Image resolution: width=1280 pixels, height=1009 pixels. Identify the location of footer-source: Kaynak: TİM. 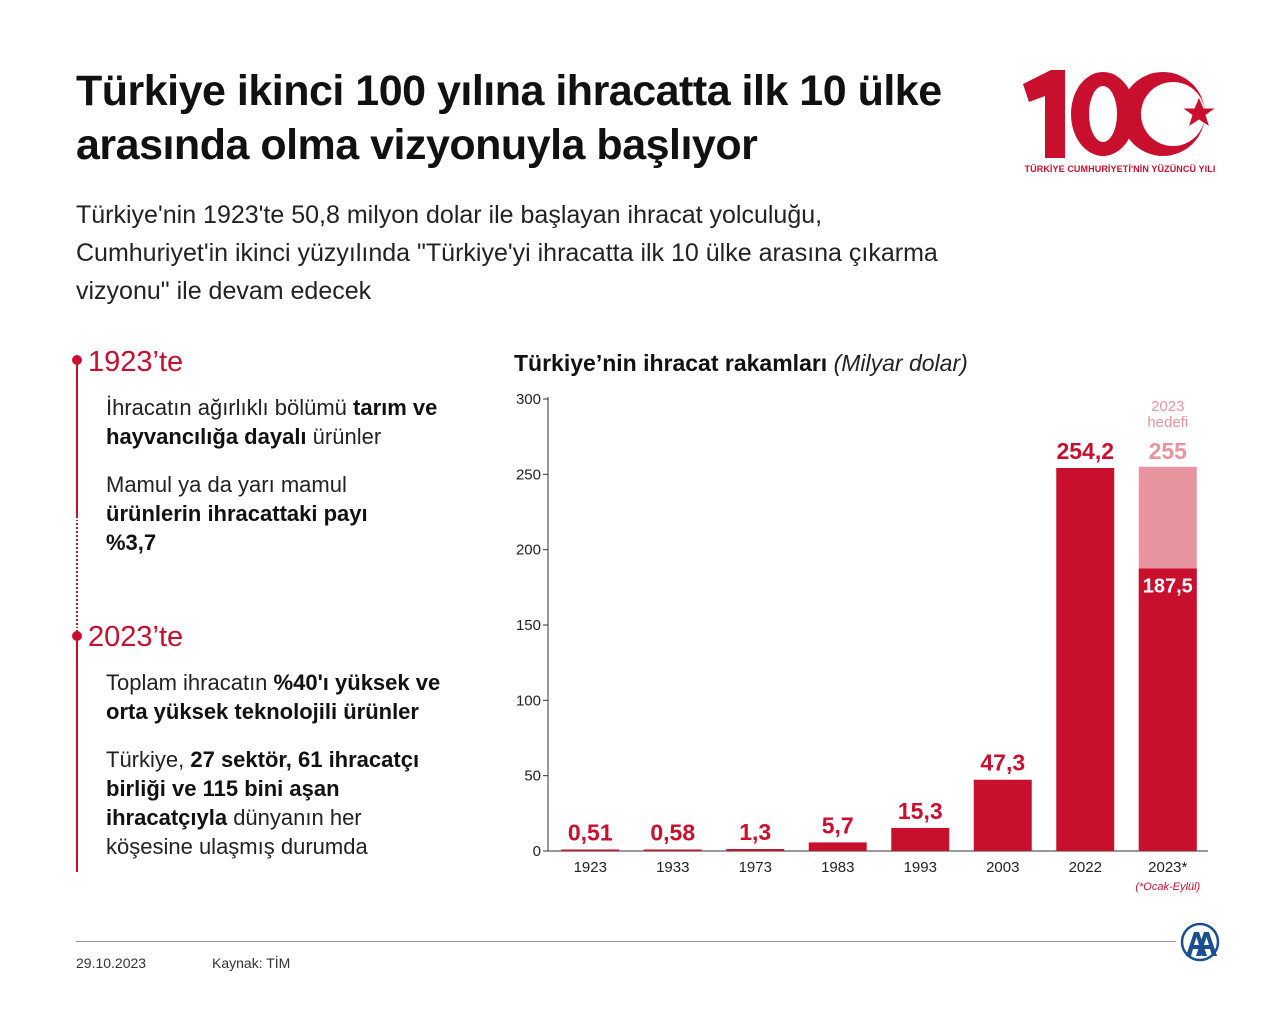
(251, 963).